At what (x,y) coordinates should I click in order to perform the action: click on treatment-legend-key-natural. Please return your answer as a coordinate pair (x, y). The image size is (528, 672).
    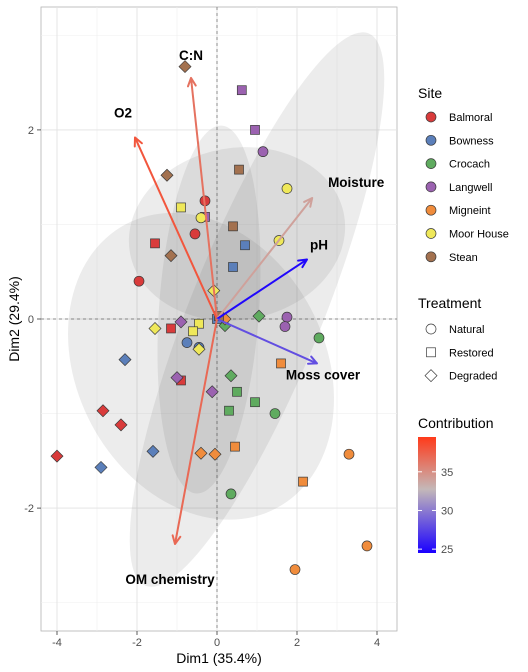
    Looking at the image, I should click on (431, 329).